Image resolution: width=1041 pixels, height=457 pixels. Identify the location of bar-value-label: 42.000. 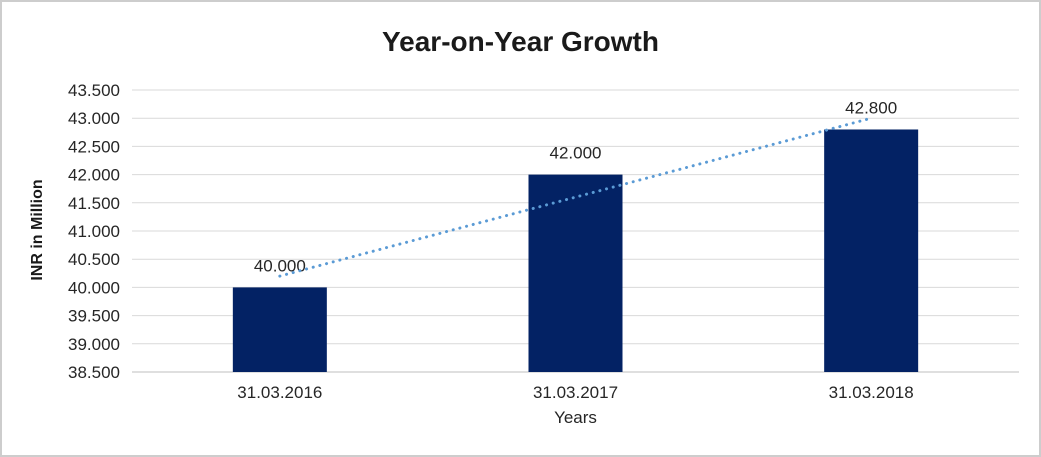
(576, 153).